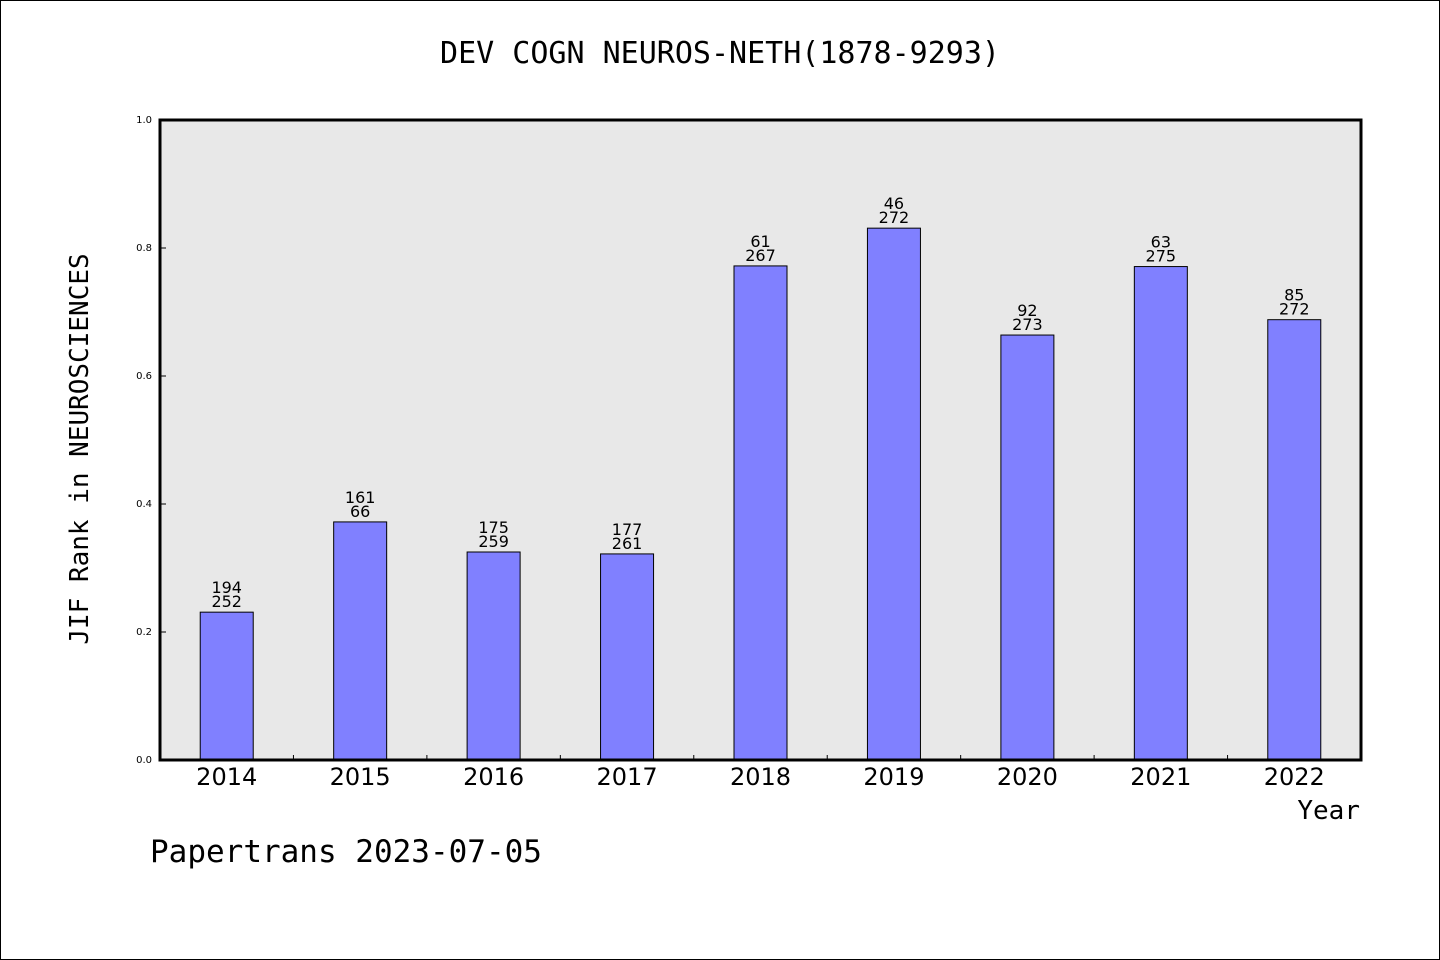 The image size is (1440, 960). What do you see at coordinates (1027, 324) in the screenshot?
I see `bar-label-2020-total: 273` at bounding box center [1027, 324].